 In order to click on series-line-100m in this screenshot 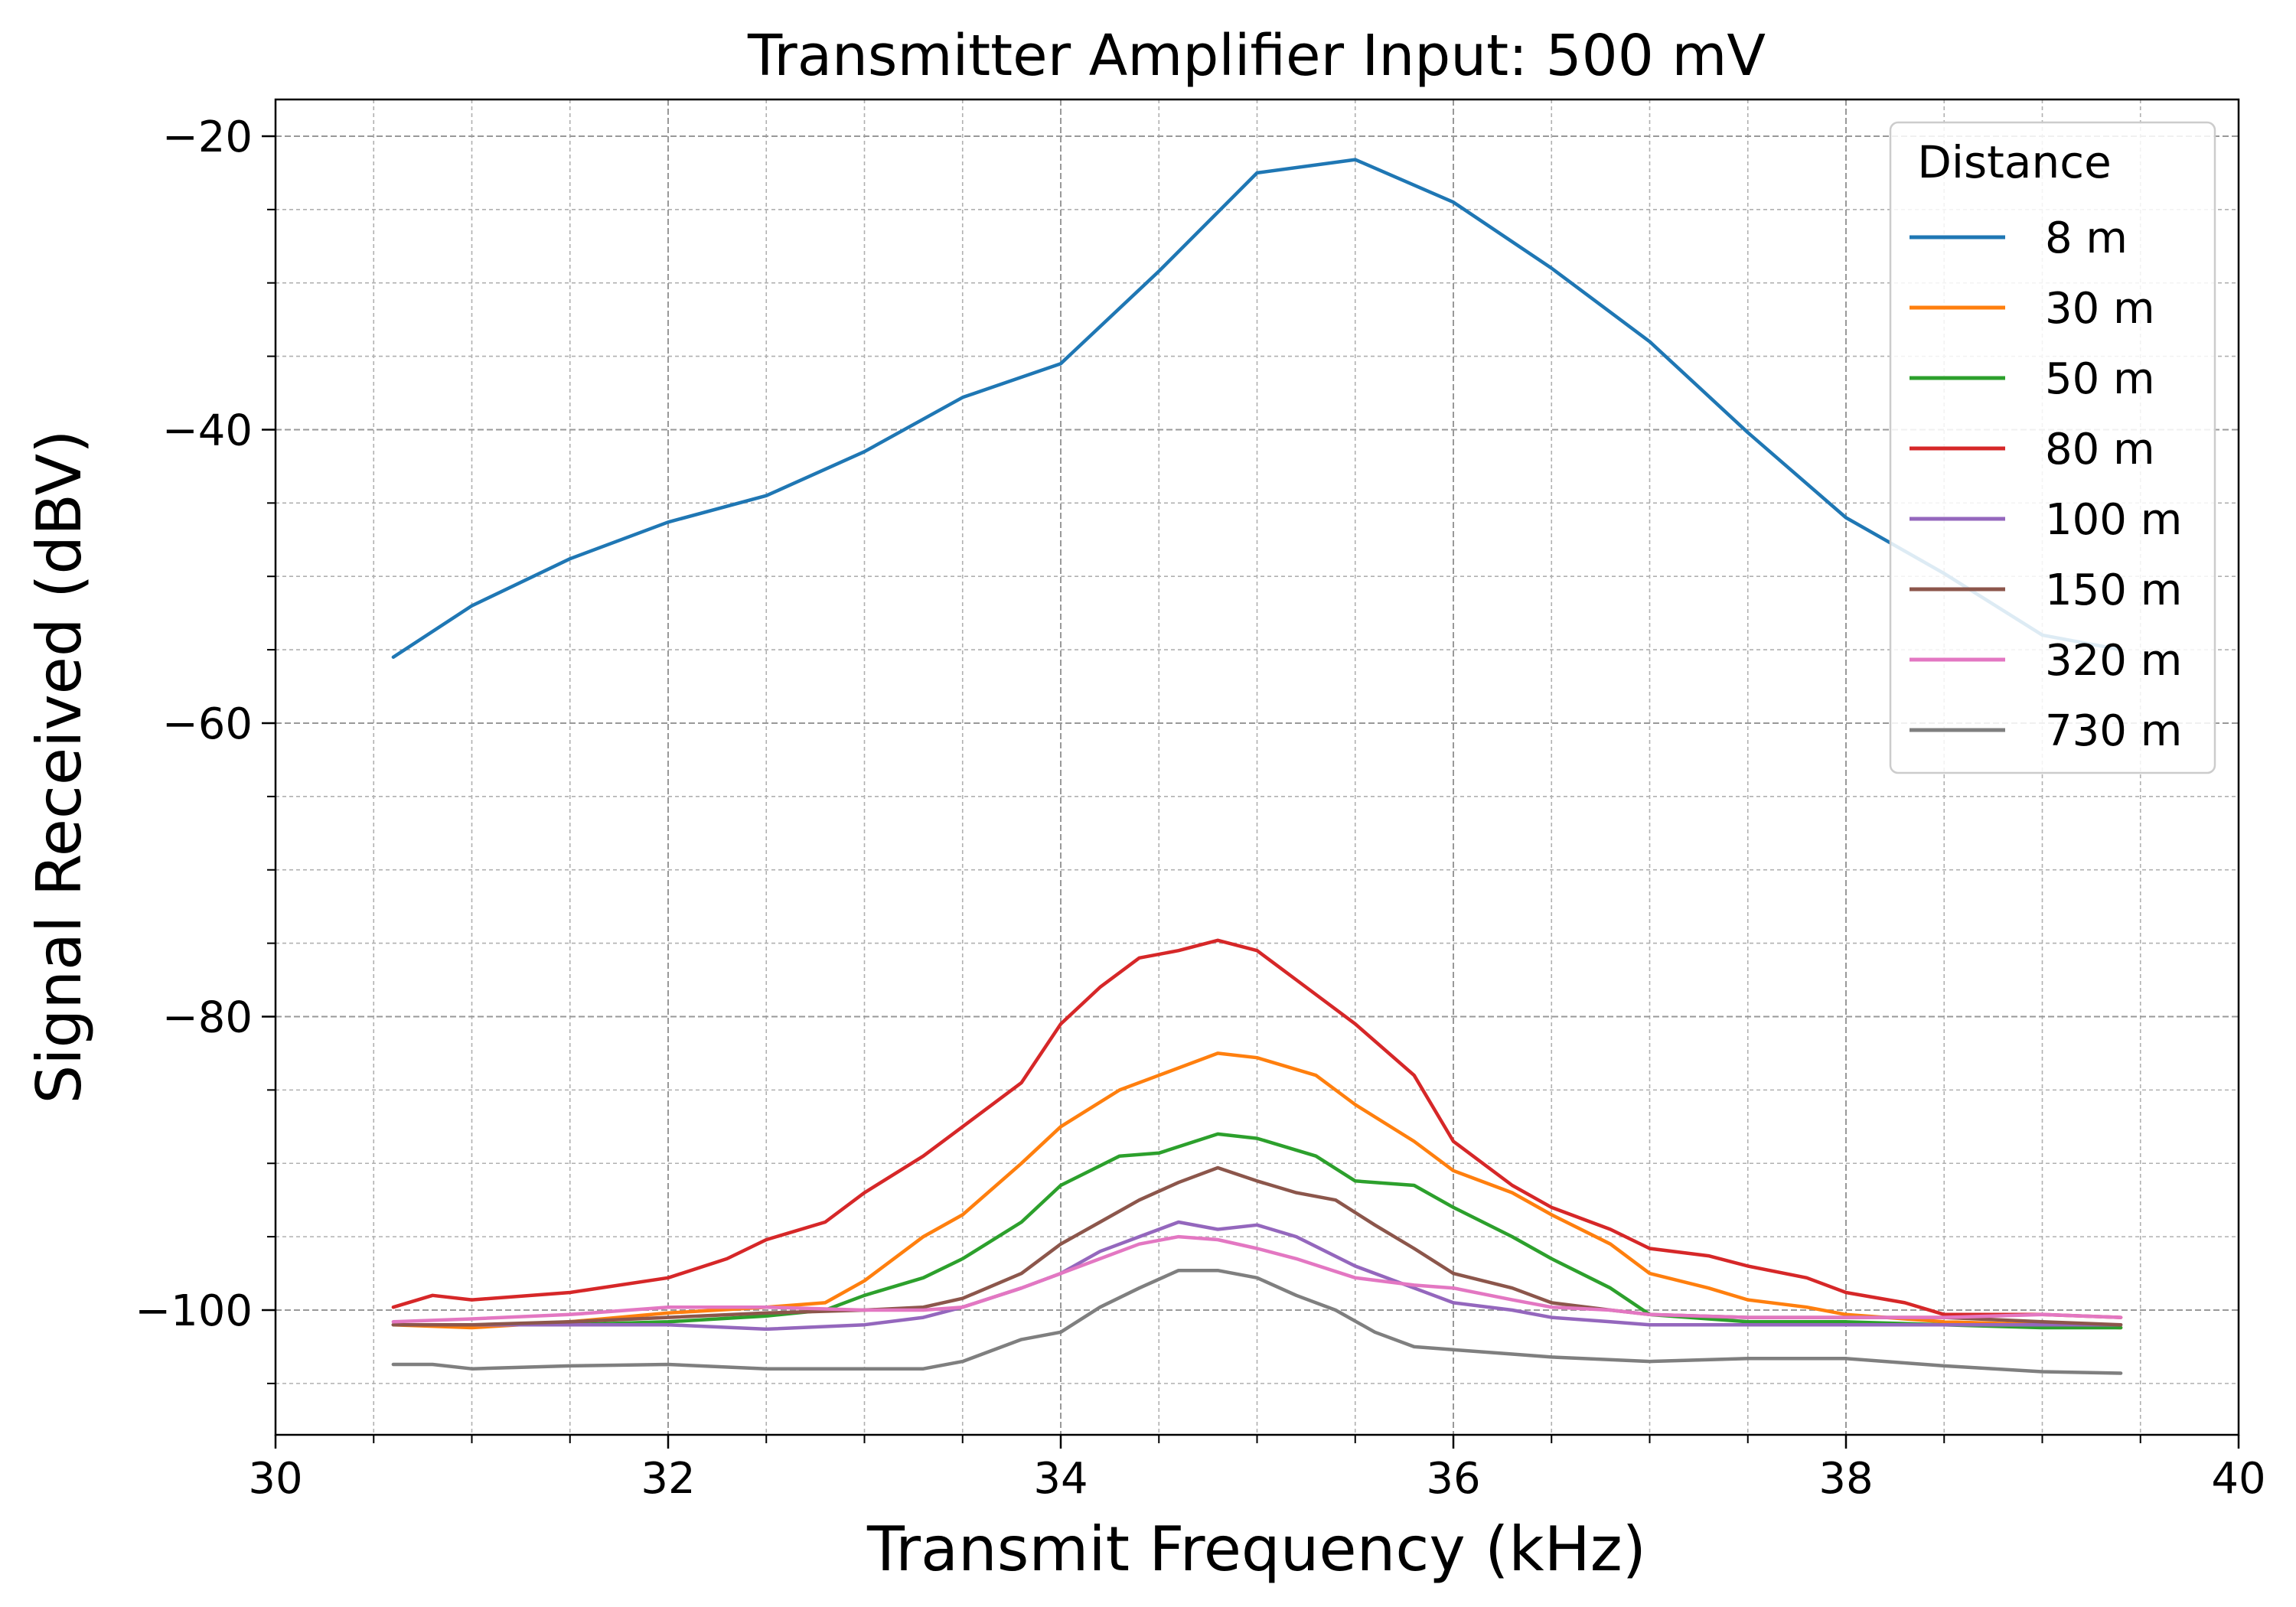, I will do `click(1257, 1276)`.